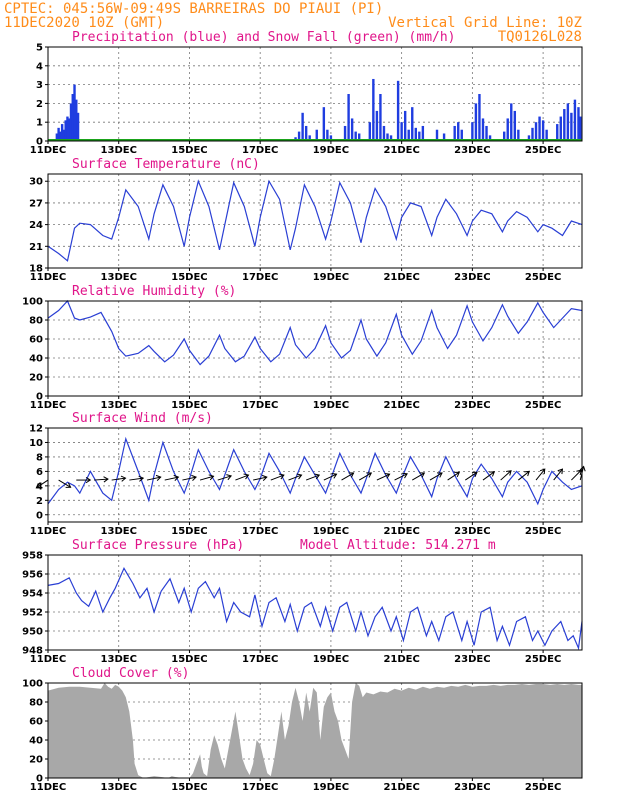 The width and height of the screenshot is (618, 800). I want to click on y-tick-label: 6, so click(39, 472).